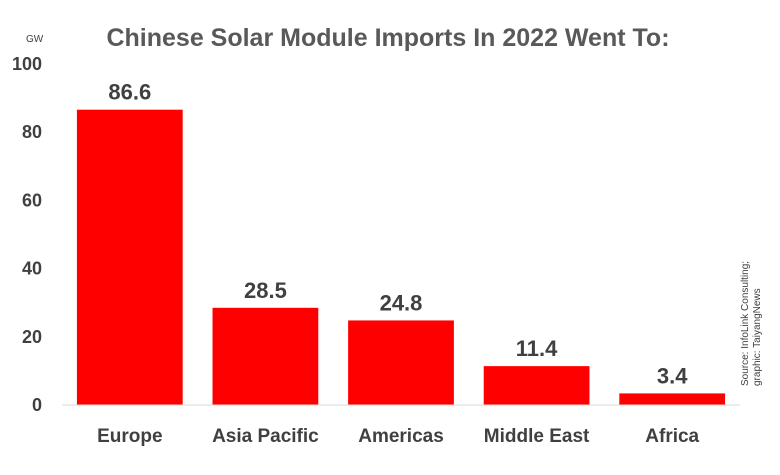 The height and width of the screenshot is (475, 780). Describe the element at coordinates (129, 436) in the screenshot. I see `x-tick-label: Europe` at that location.